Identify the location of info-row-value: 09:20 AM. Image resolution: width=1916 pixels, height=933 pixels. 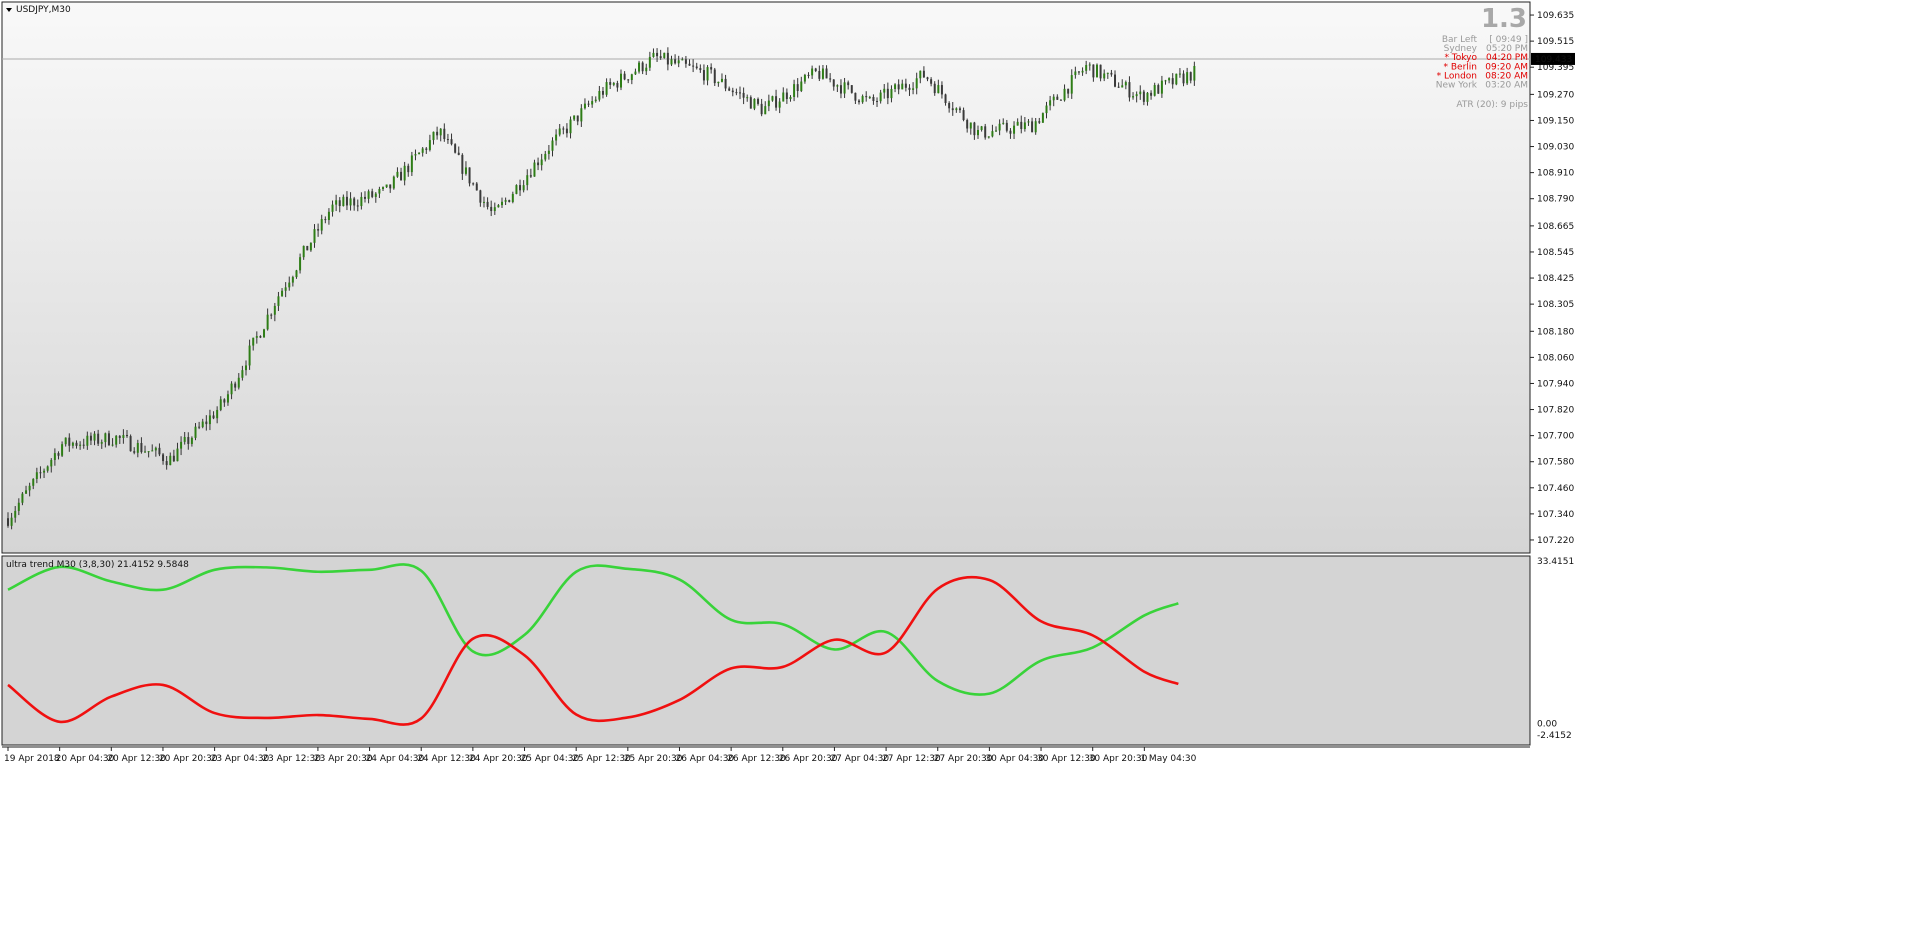
(1506, 67).